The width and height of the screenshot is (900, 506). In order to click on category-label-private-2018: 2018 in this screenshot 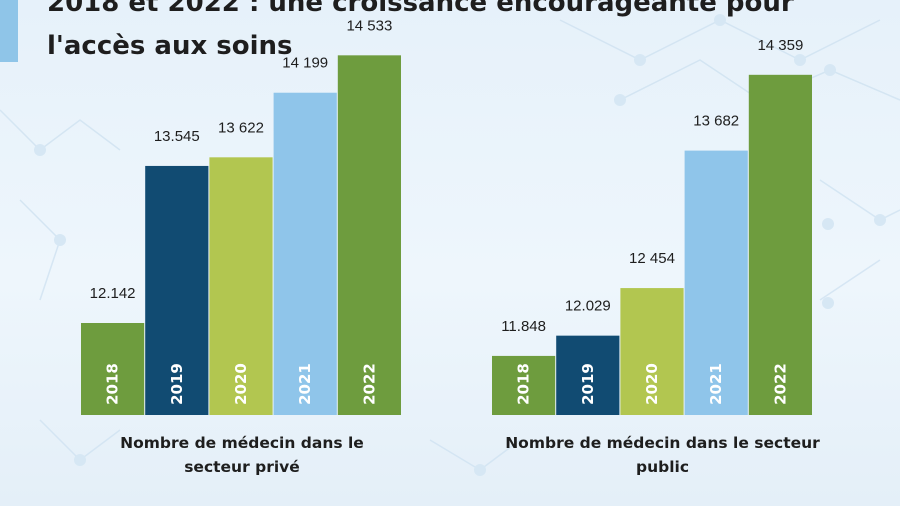, I will do `click(113, 384)`.